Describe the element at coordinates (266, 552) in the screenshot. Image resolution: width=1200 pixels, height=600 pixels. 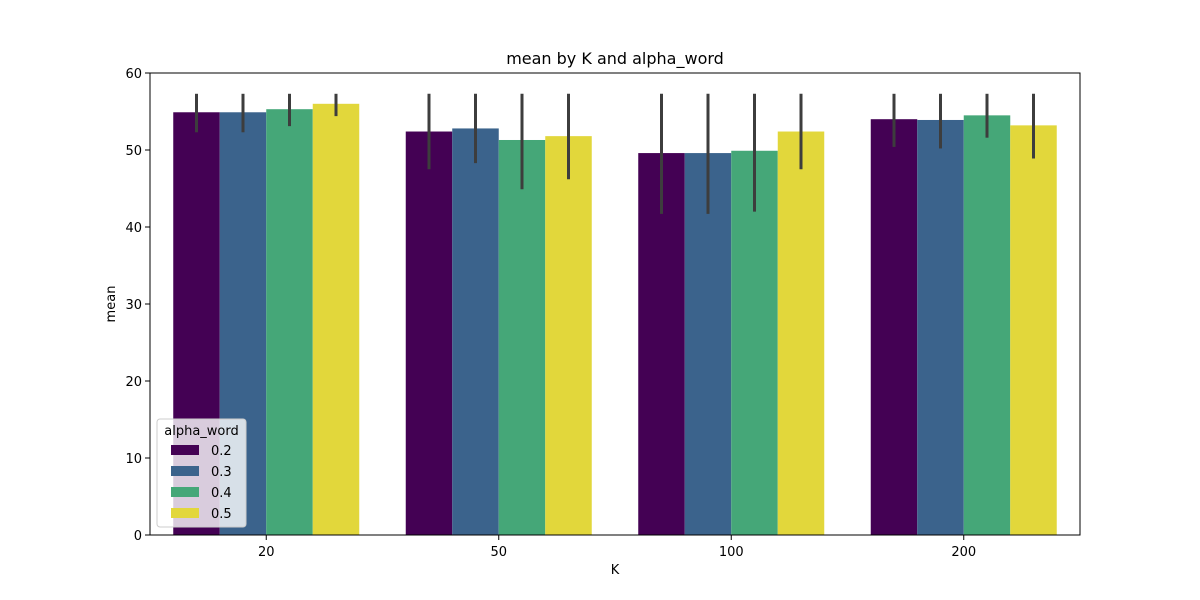
I see `x-tick-label: 20` at that location.